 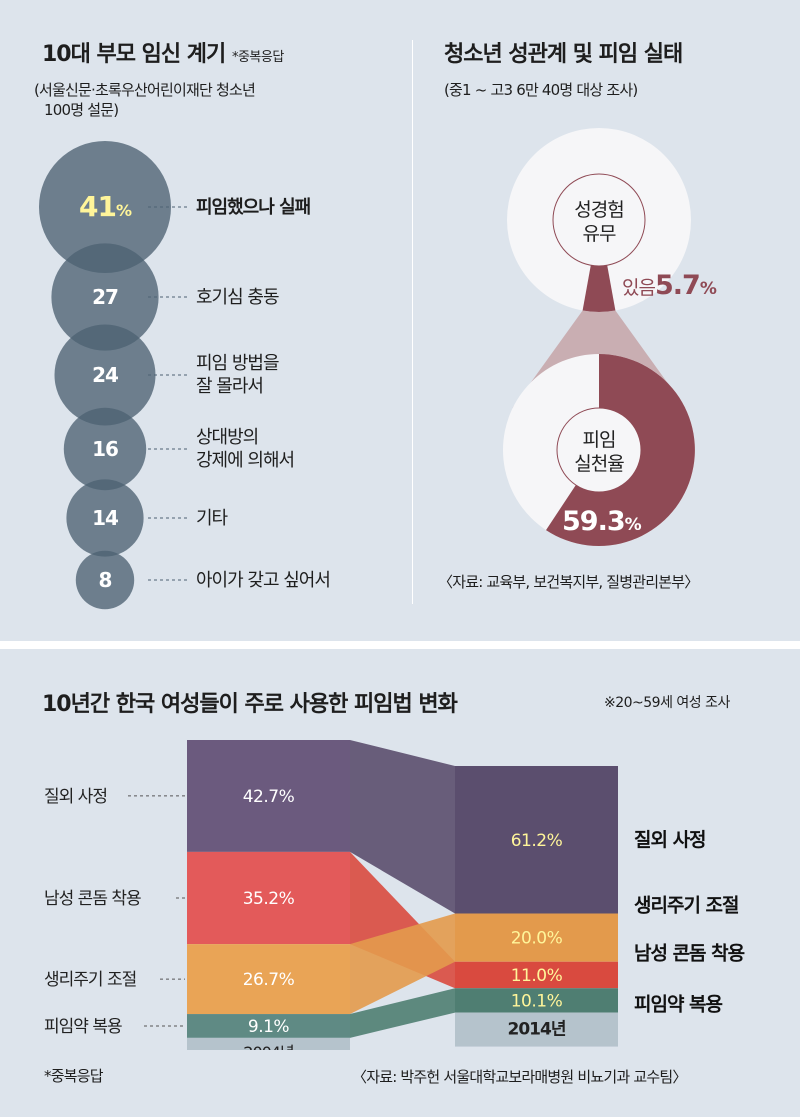 I want to click on pie-chart-source: 〈자료: 교육부, 보건복지부, 질병관리본부〉, so click(x=568, y=582).